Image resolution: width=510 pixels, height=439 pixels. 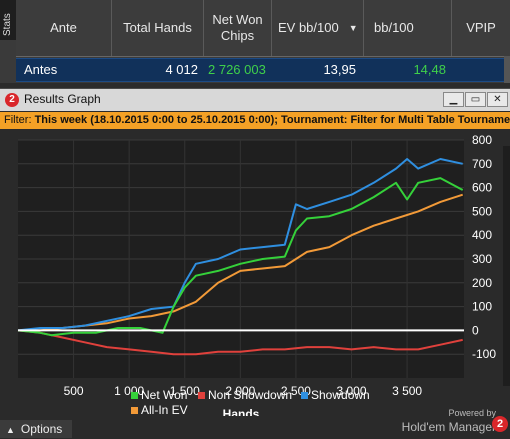 I want to click on x-tick-label: 3 500, so click(x=407, y=391).